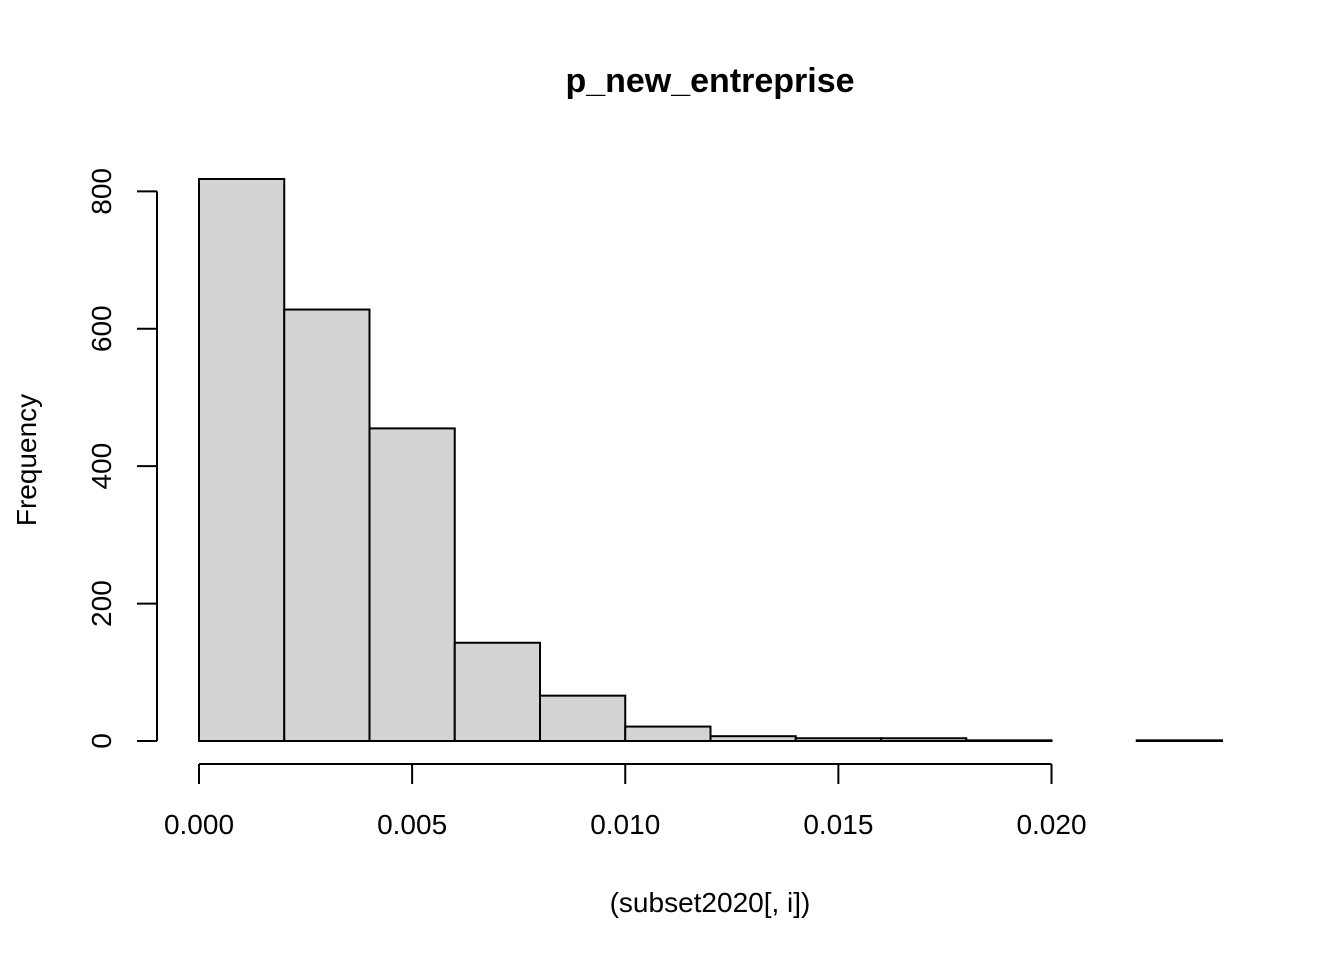  Describe the element at coordinates (101, 191) in the screenshot. I see `y-tick-label-5: 800` at that location.